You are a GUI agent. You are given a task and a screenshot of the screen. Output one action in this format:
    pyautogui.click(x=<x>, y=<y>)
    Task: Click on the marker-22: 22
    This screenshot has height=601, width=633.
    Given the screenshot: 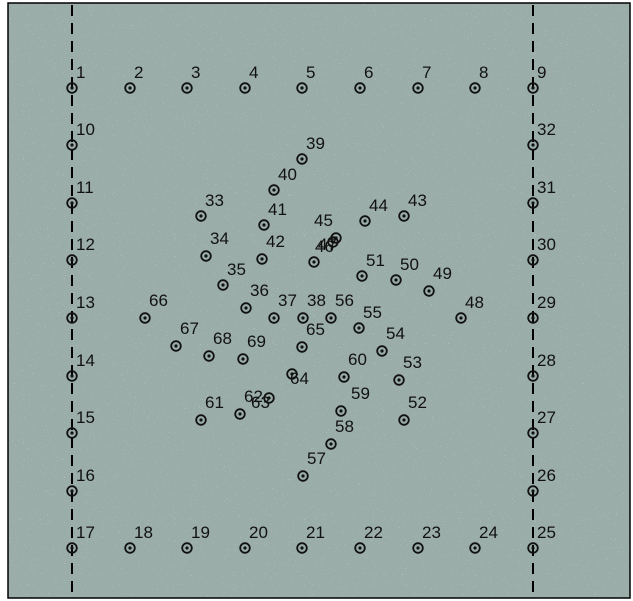 What is the action you would take?
    pyautogui.click(x=368, y=538)
    